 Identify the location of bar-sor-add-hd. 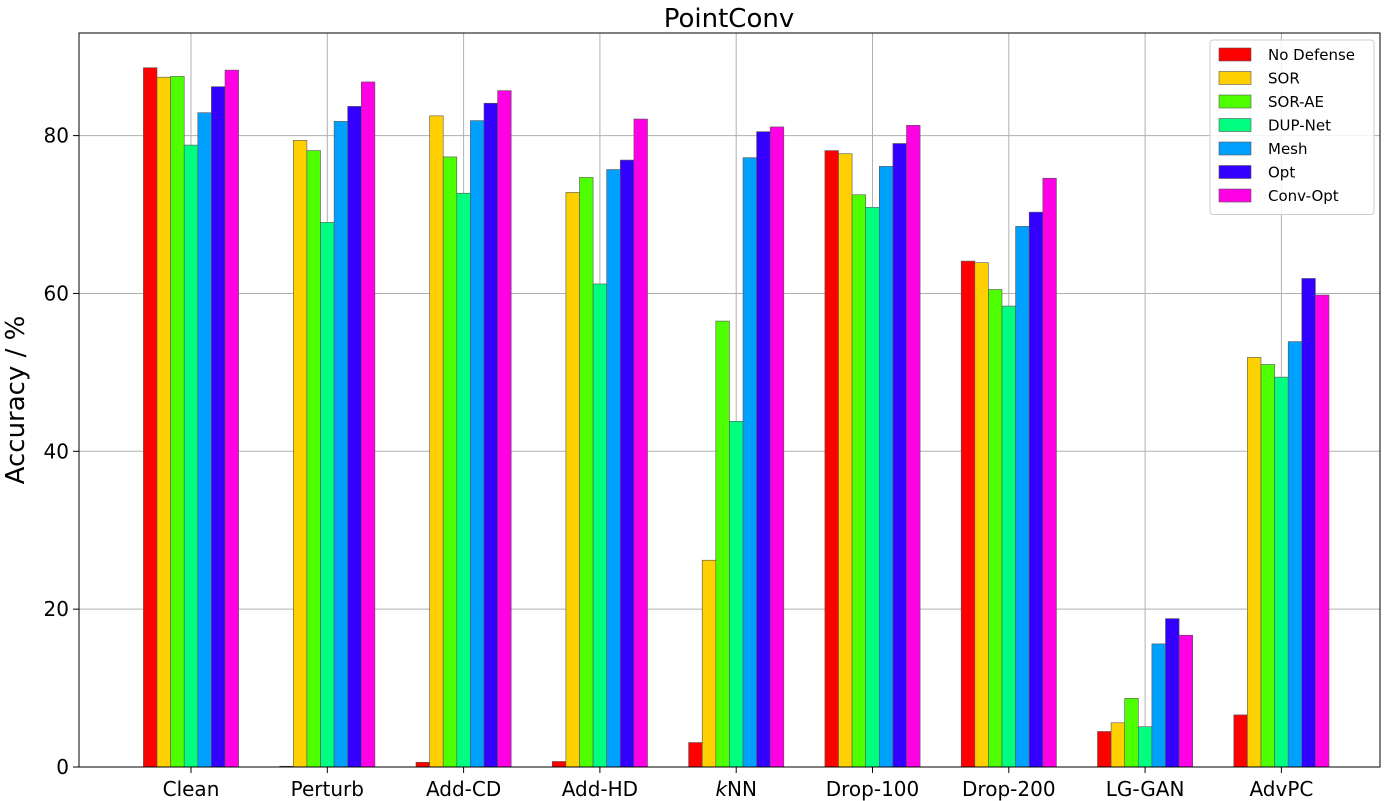
(572, 480).